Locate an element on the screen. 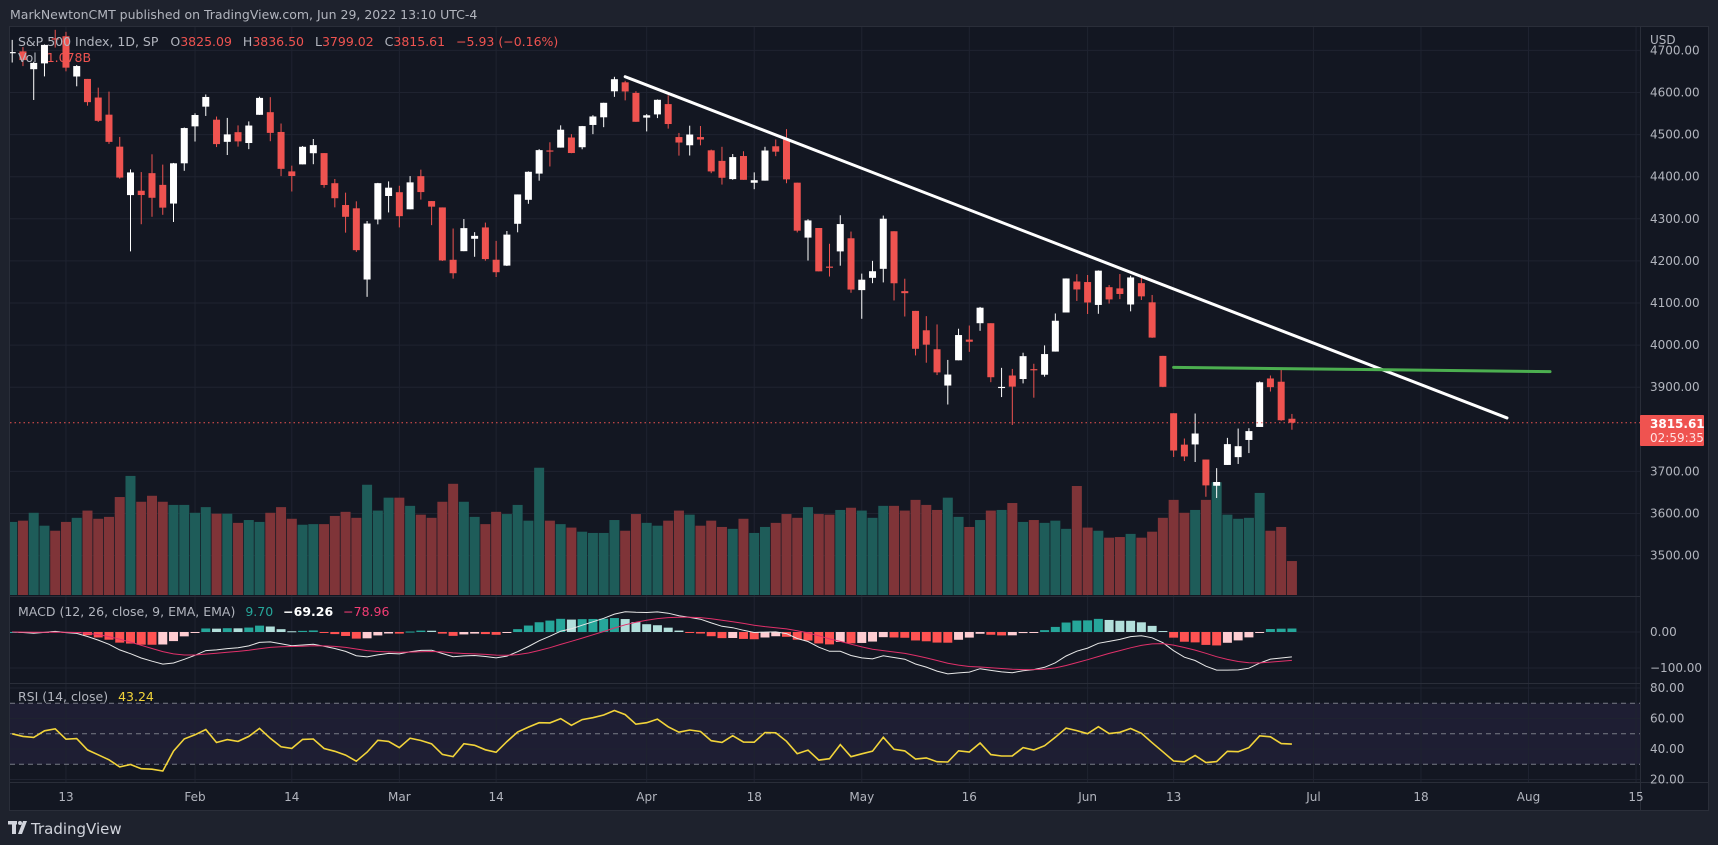 This screenshot has height=845, width=1718. volume-label: Vol is located at coordinates (27, 57).